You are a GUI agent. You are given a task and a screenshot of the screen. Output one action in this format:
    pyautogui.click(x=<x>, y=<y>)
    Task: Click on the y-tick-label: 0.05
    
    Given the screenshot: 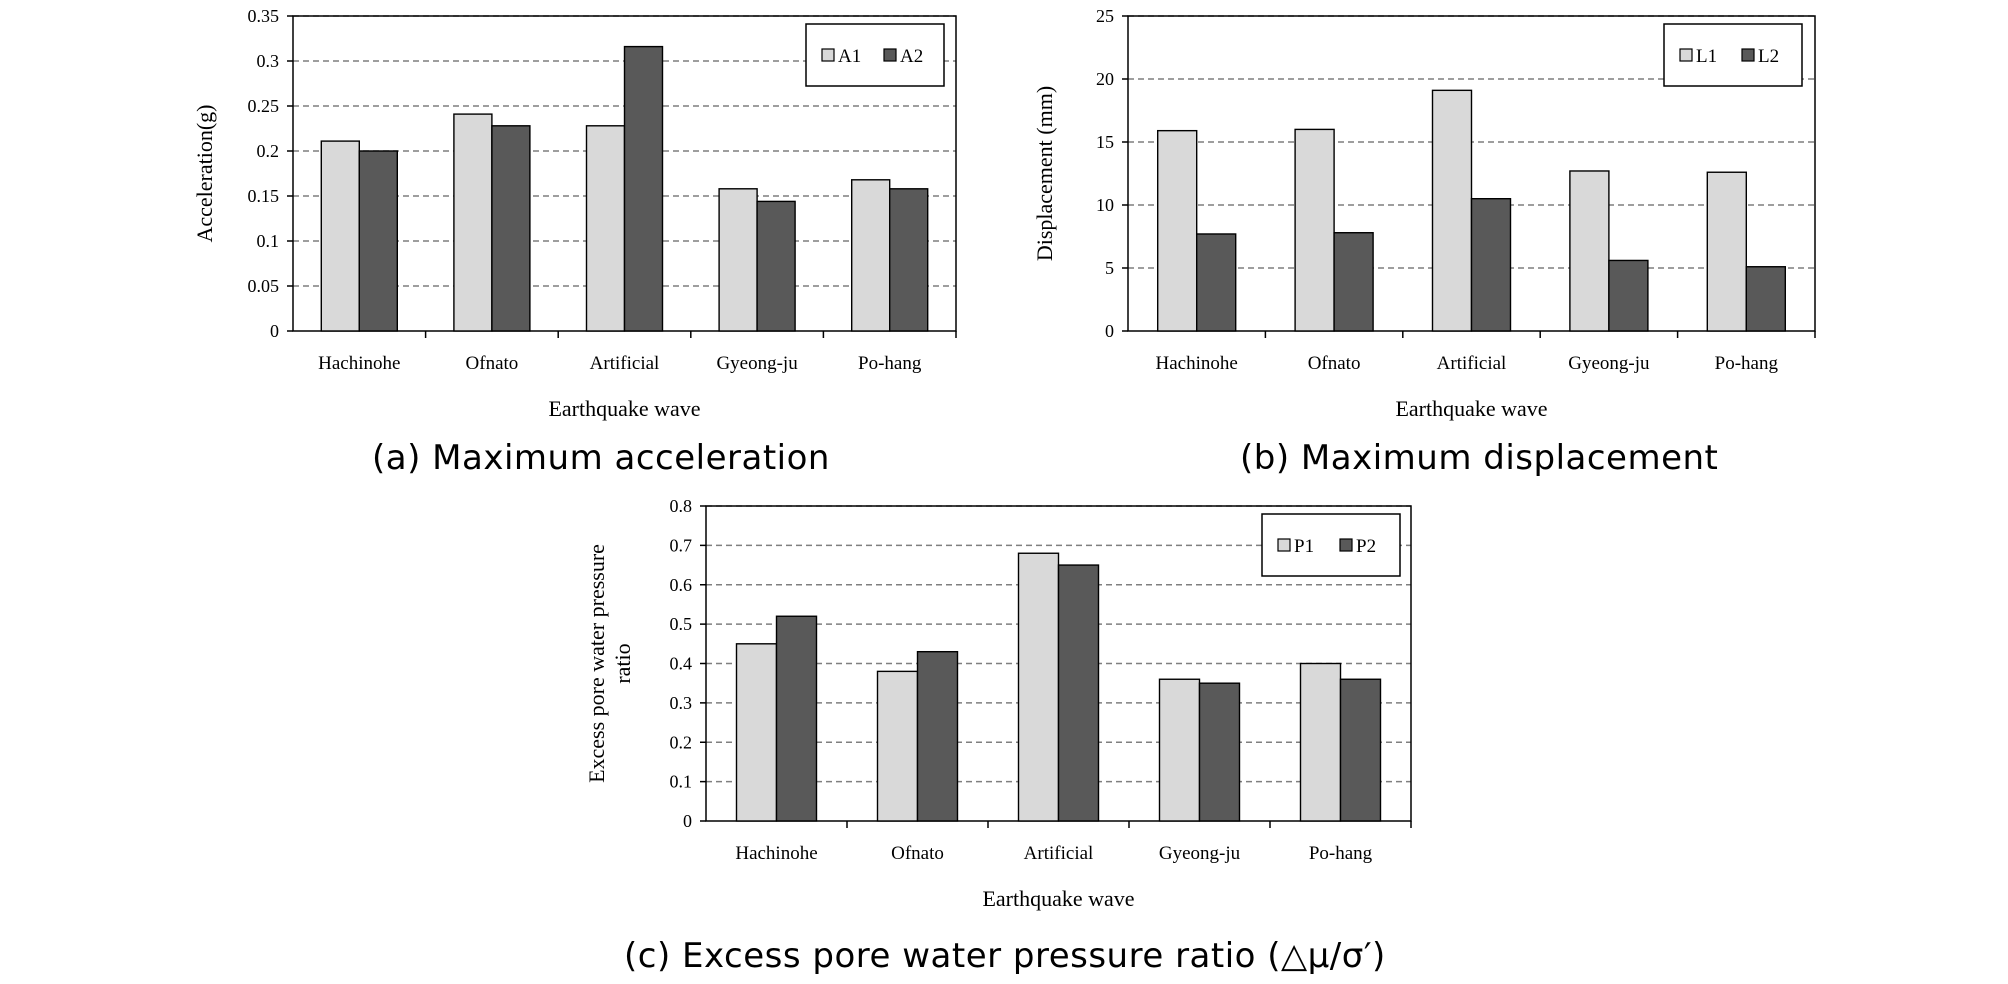 What is the action you would take?
    pyautogui.click(x=264, y=286)
    